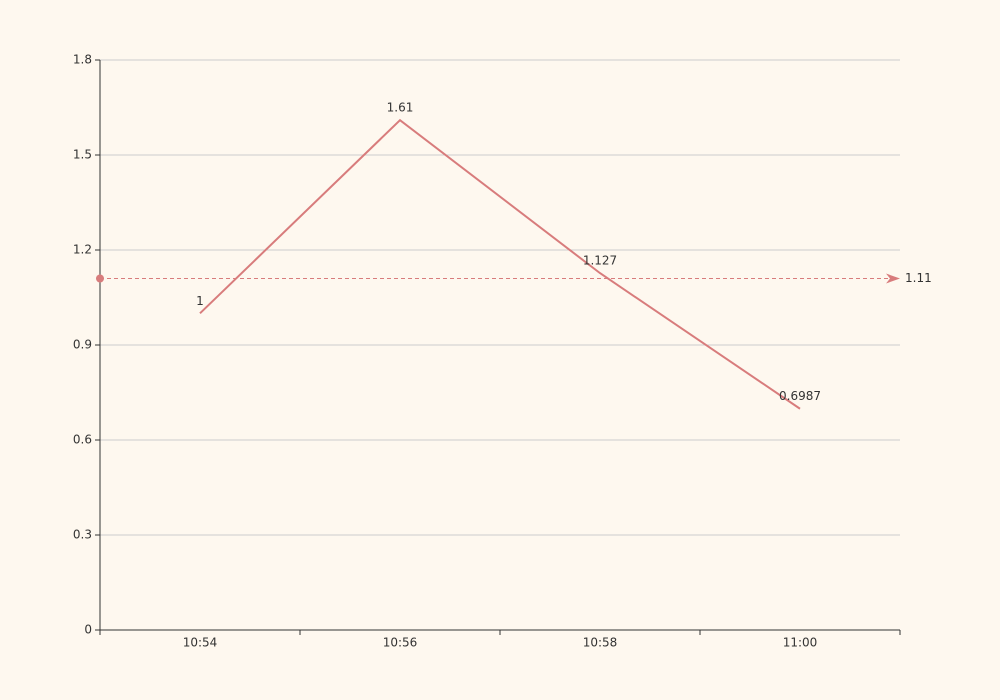 This screenshot has height=700, width=1000. I want to click on y-tick-label: 1.8, so click(82, 60).